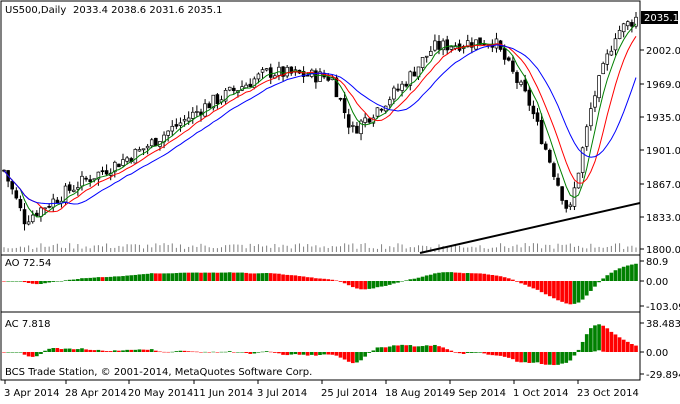 The width and height of the screenshot is (680, 404). What do you see at coordinates (657, 353) in the screenshot?
I see `ac-y-tick: 0.00` at bounding box center [657, 353].